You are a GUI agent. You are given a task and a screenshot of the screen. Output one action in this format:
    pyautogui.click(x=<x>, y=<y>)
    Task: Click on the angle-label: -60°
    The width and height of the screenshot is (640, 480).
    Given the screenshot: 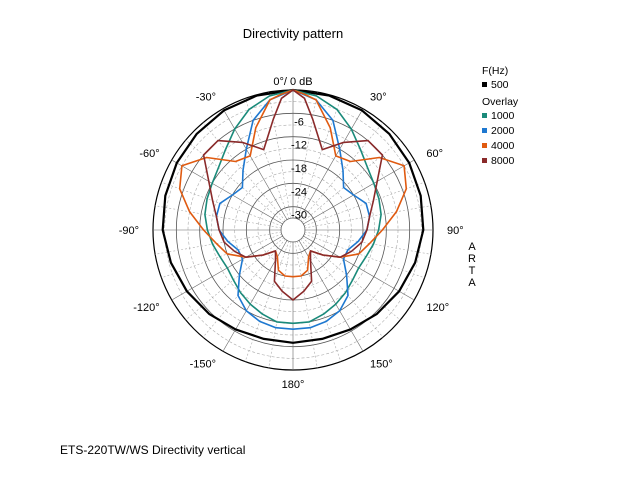 What is the action you would take?
    pyautogui.click(x=149, y=154)
    